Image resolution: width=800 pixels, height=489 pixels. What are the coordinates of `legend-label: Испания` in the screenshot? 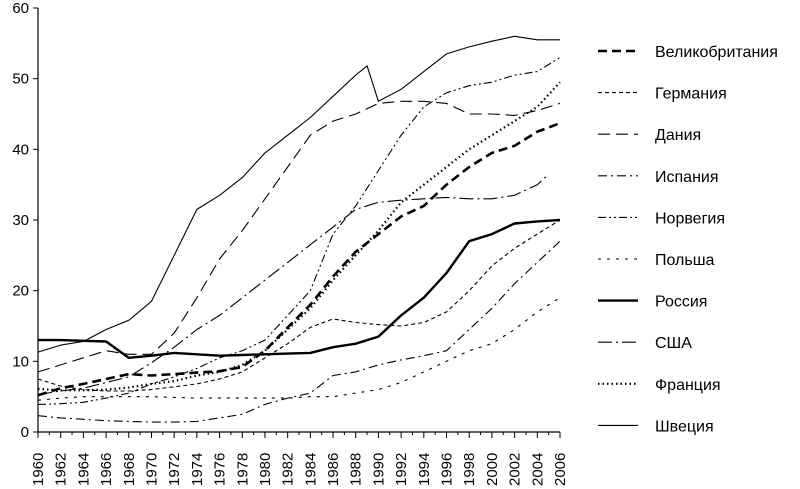 It's located at (687, 177).